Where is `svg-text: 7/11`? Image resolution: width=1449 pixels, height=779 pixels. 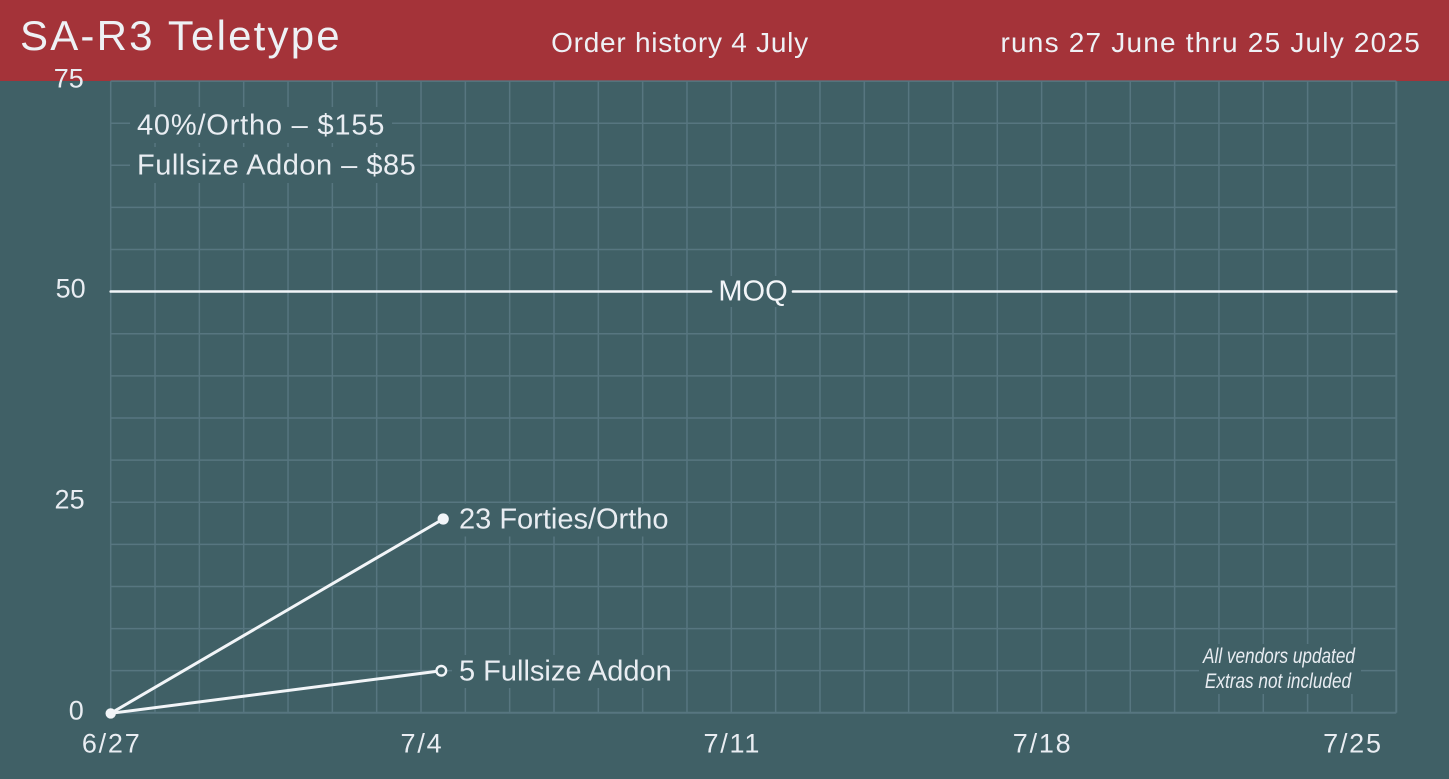
svg-text: 7/11 is located at coordinates (732, 744).